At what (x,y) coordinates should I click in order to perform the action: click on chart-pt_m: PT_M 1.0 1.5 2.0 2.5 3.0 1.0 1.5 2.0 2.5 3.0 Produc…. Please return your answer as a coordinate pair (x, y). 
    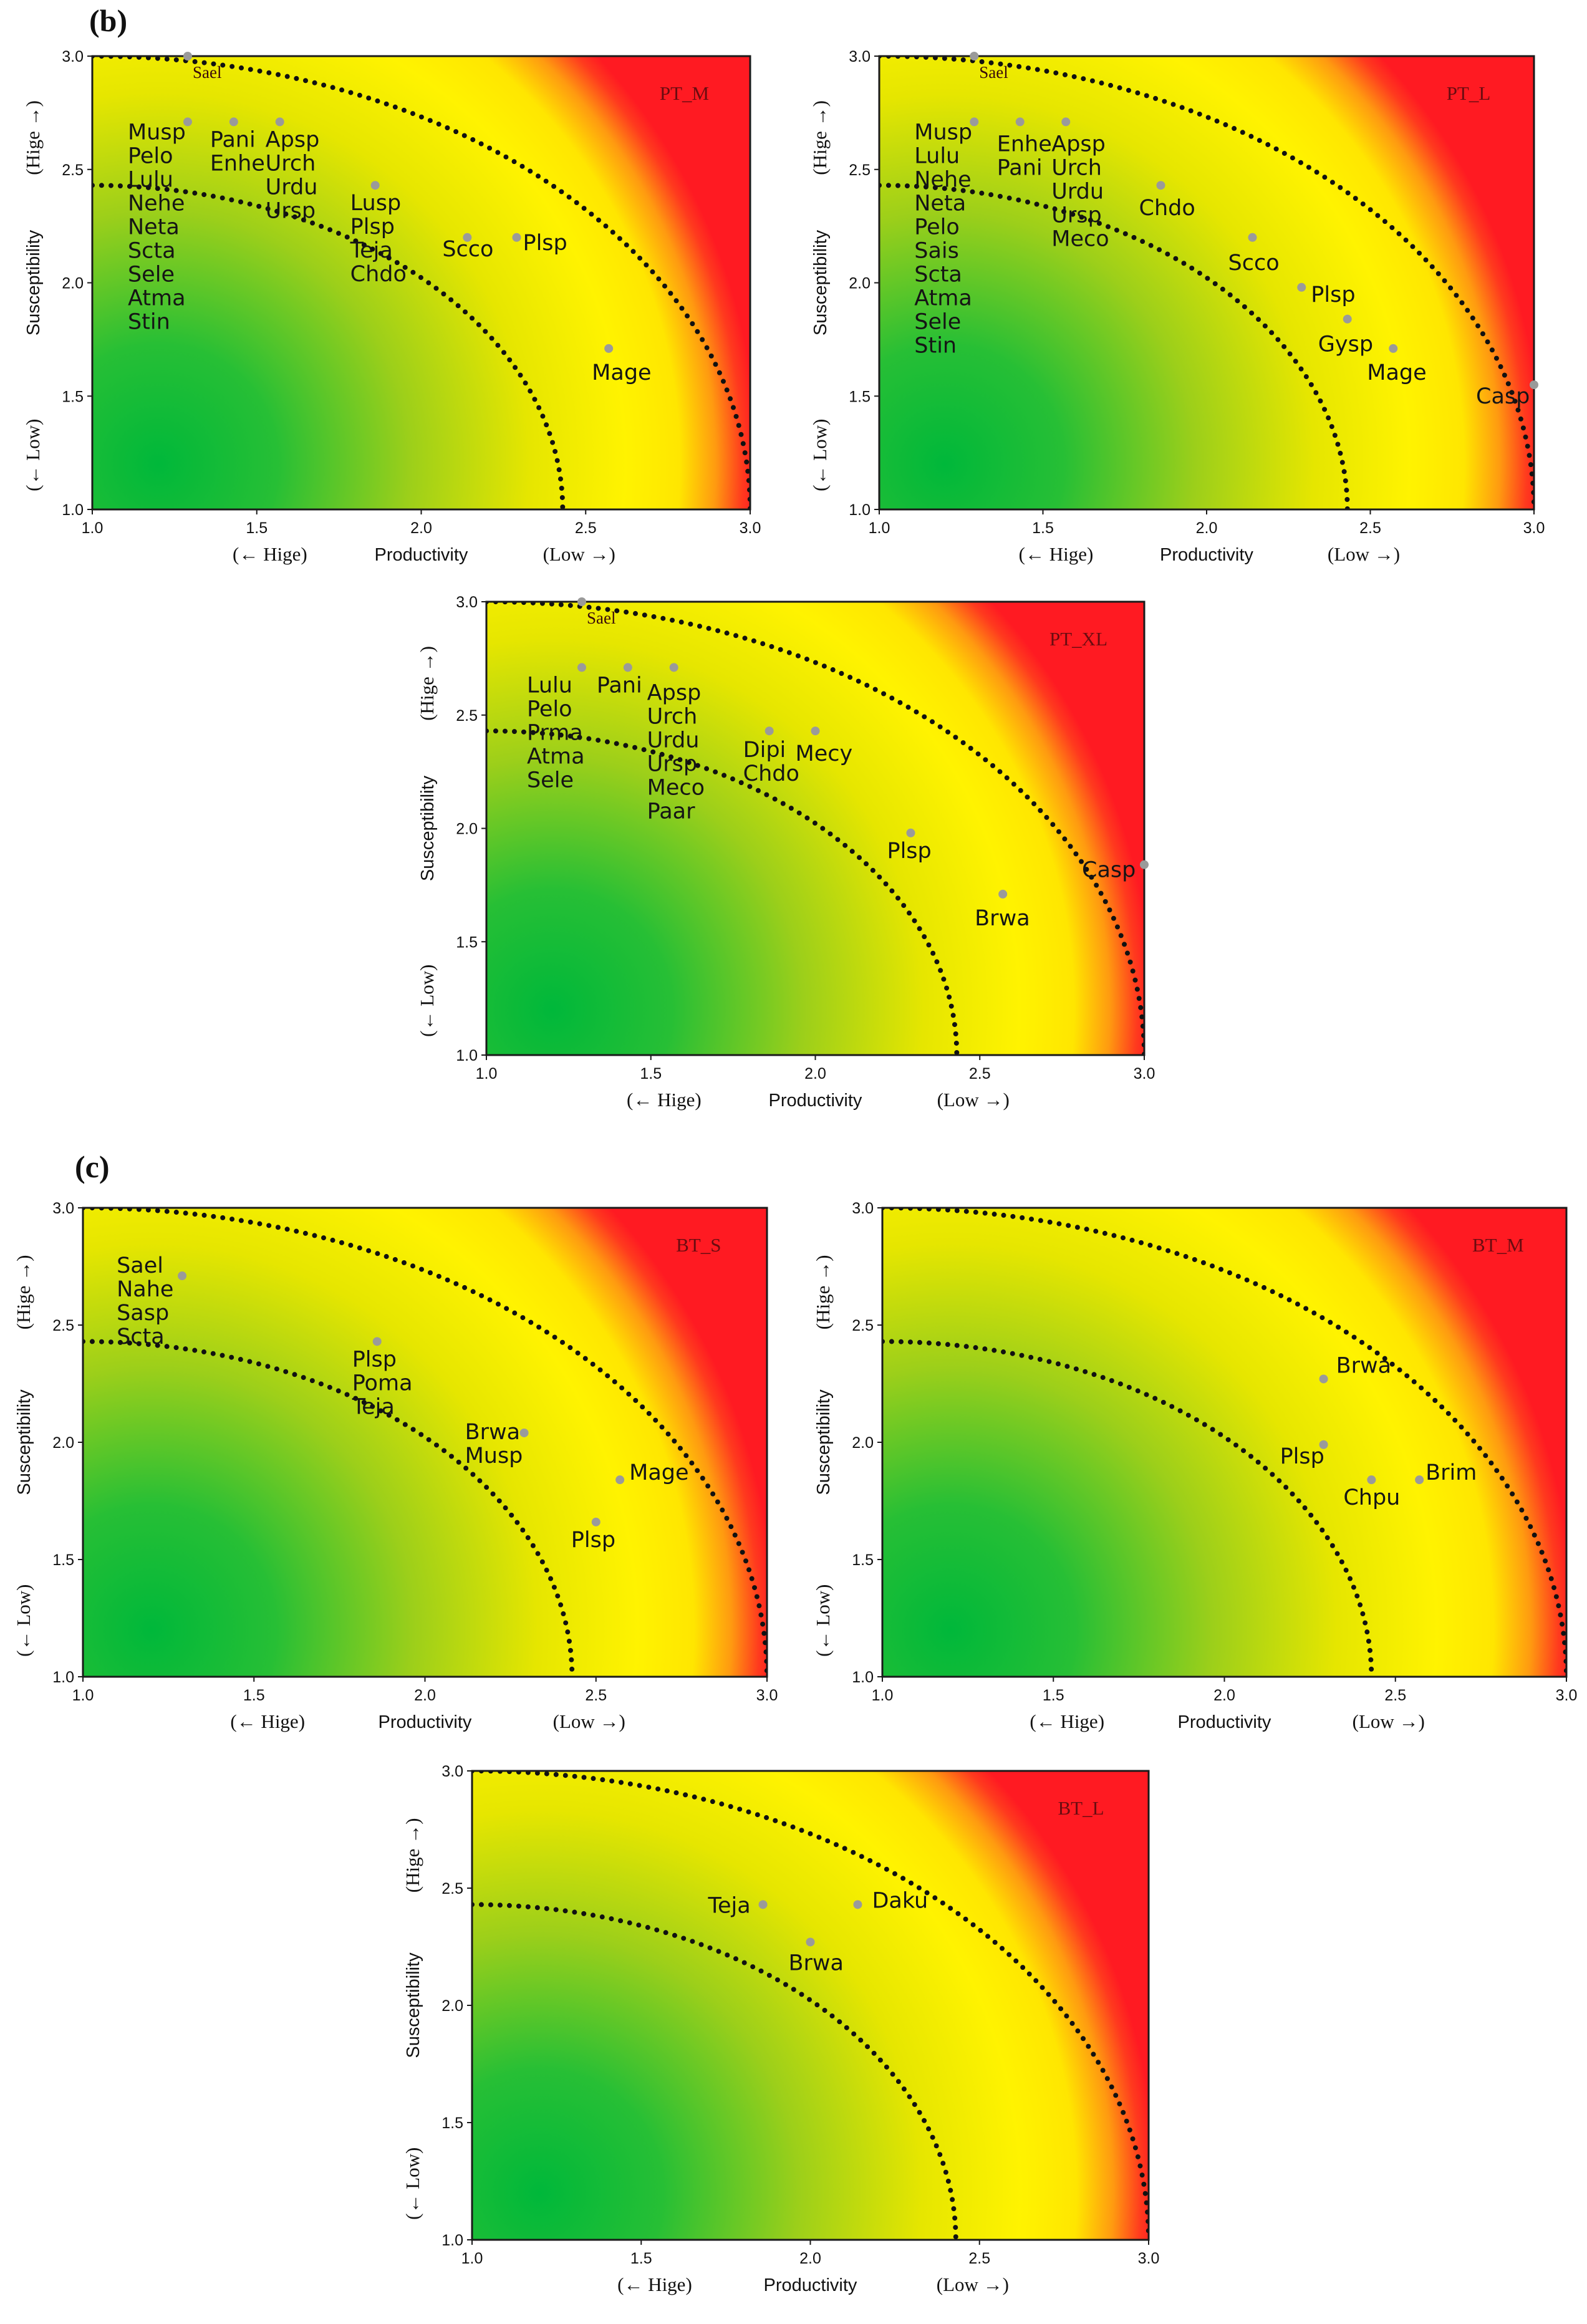
    Looking at the image, I should click on (391, 306).